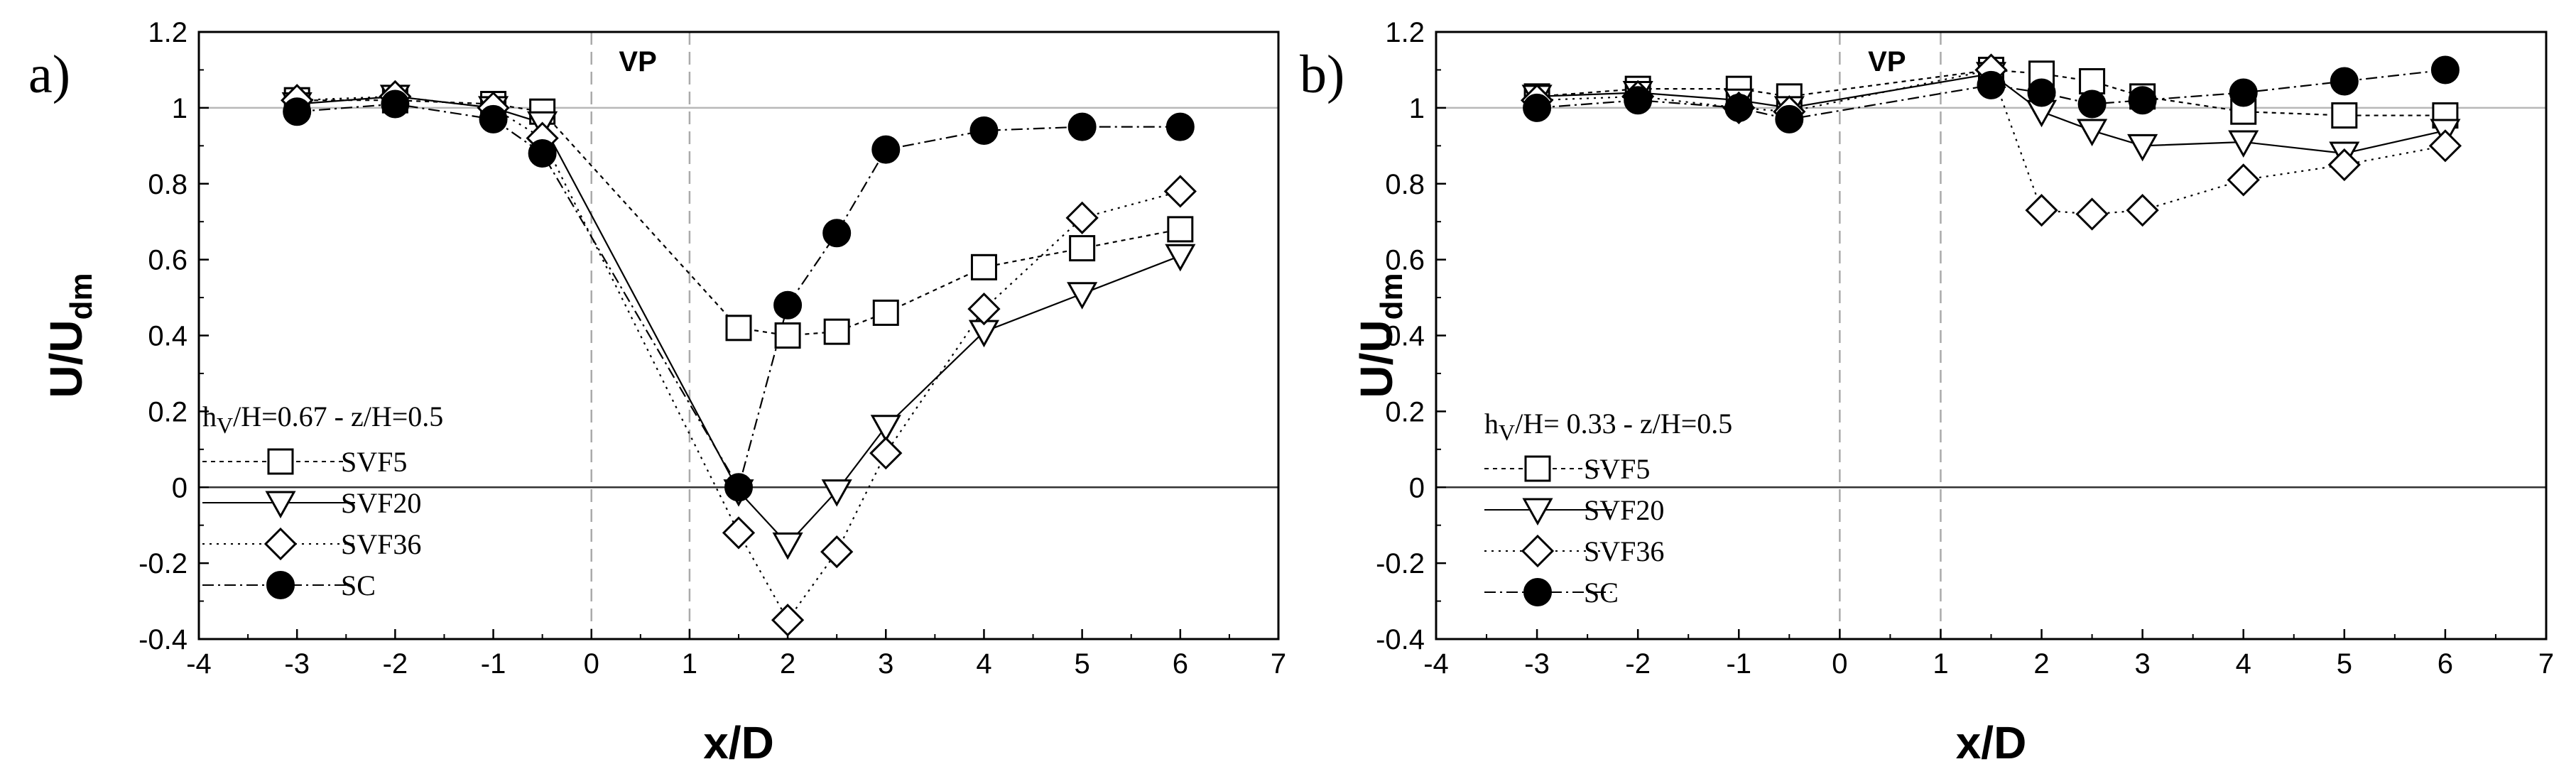 The height and width of the screenshot is (769, 2576). Describe the element at coordinates (1392, 296) in the screenshot. I see `y-axis-title-subscript: dm` at that location.